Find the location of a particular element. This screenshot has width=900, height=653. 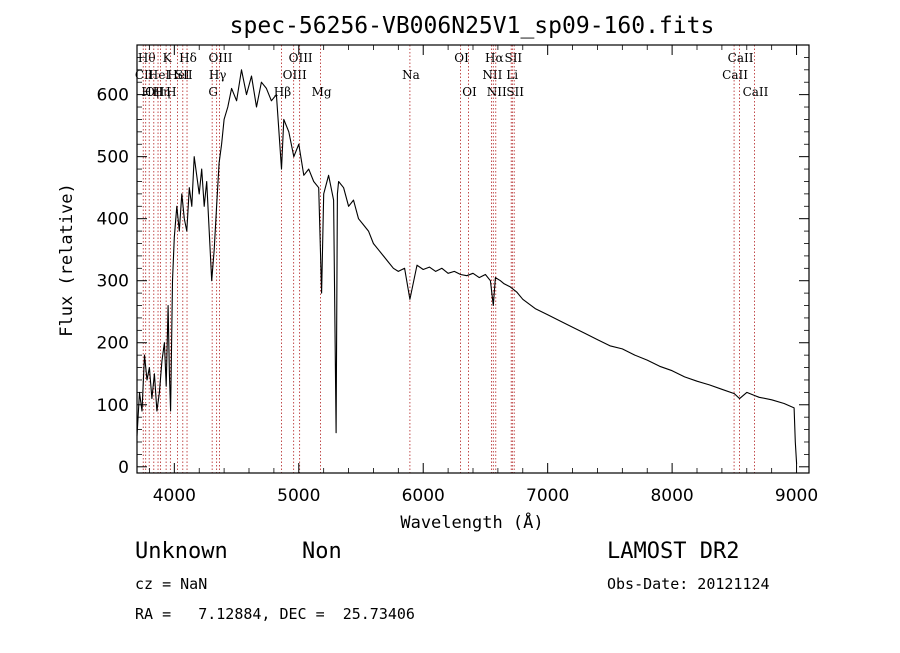

y-tick-label-6: 600 is located at coordinates (113, 96).